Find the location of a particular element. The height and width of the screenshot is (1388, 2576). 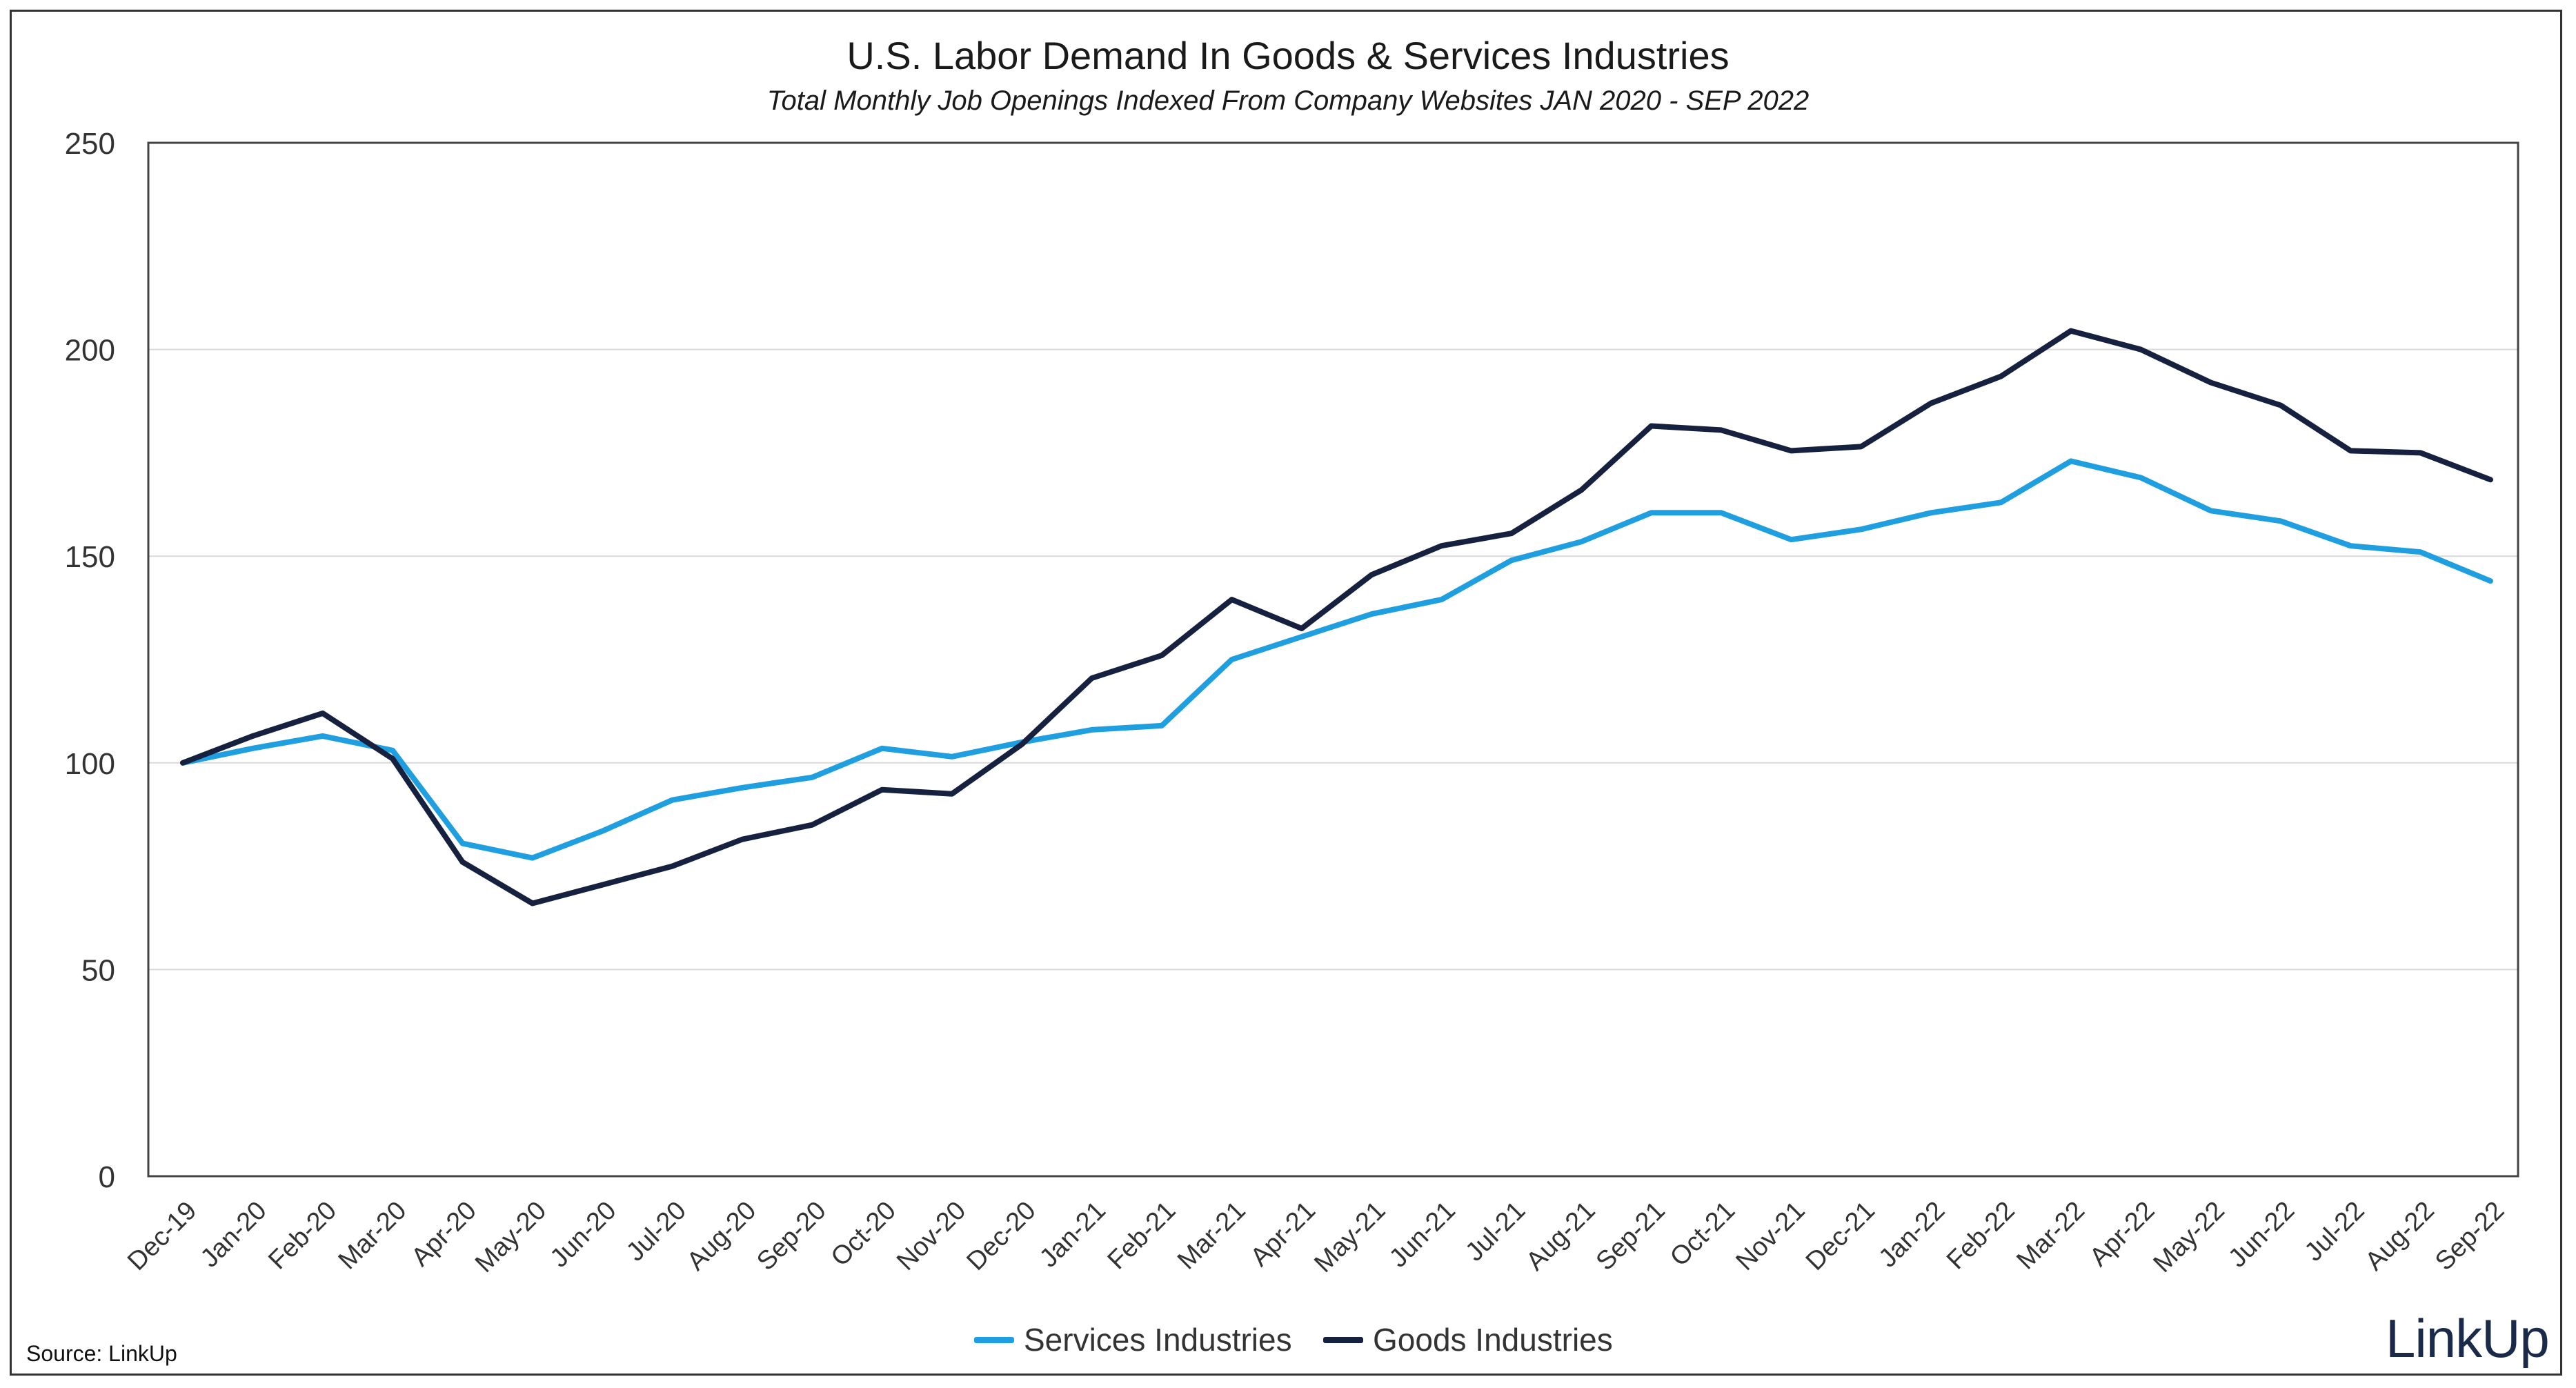

y-tick-label: 100 is located at coordinates (90, 764).